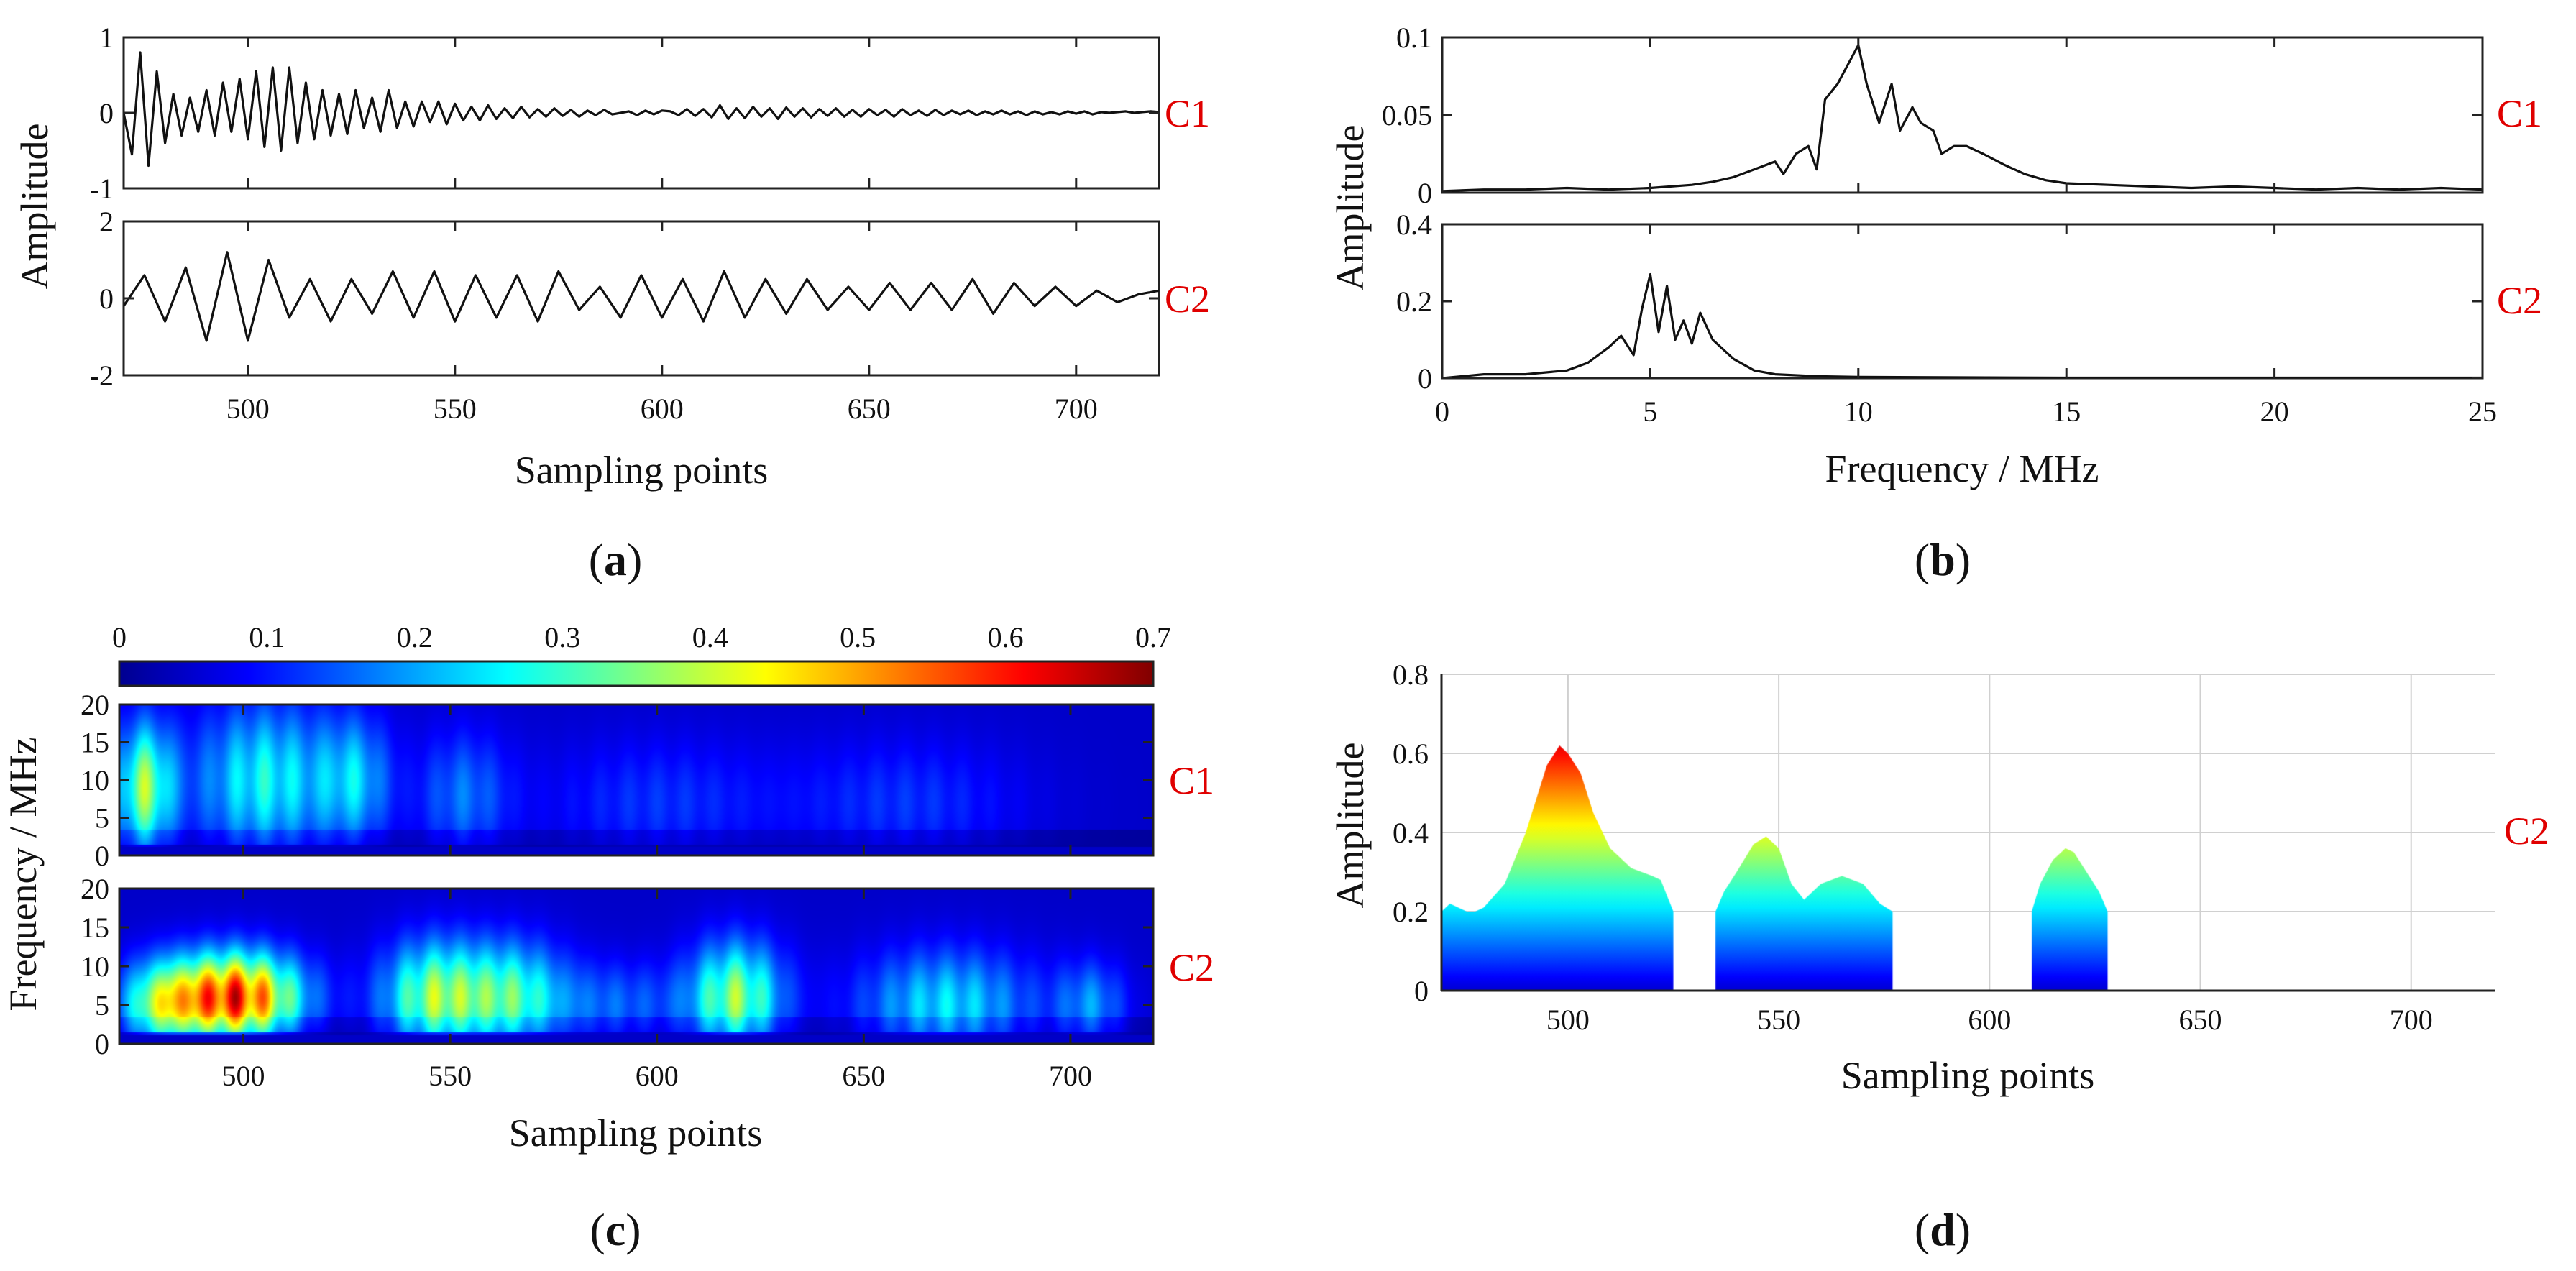 This screenshot has width=2576, height=1271. Describe the element at coordinates (1858, 412) in the screenshot. I see `panel-b-c2-xtick-label: 10` at that location.